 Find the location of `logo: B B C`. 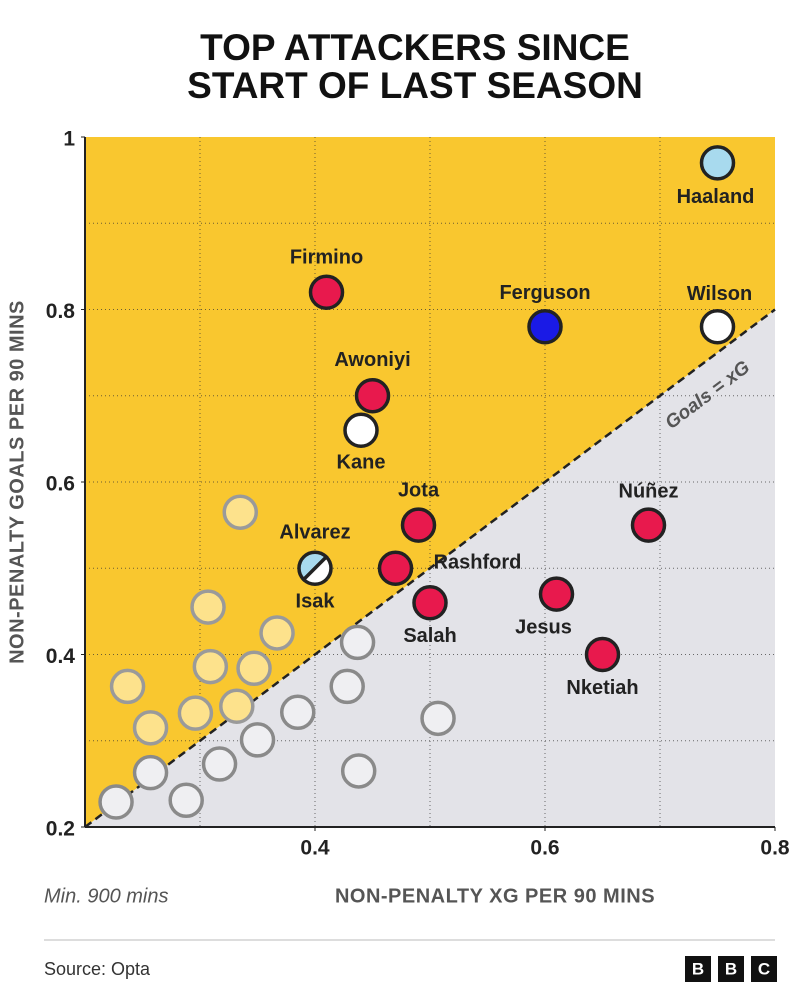

logo: B B C is located at coordinates (731, 969).